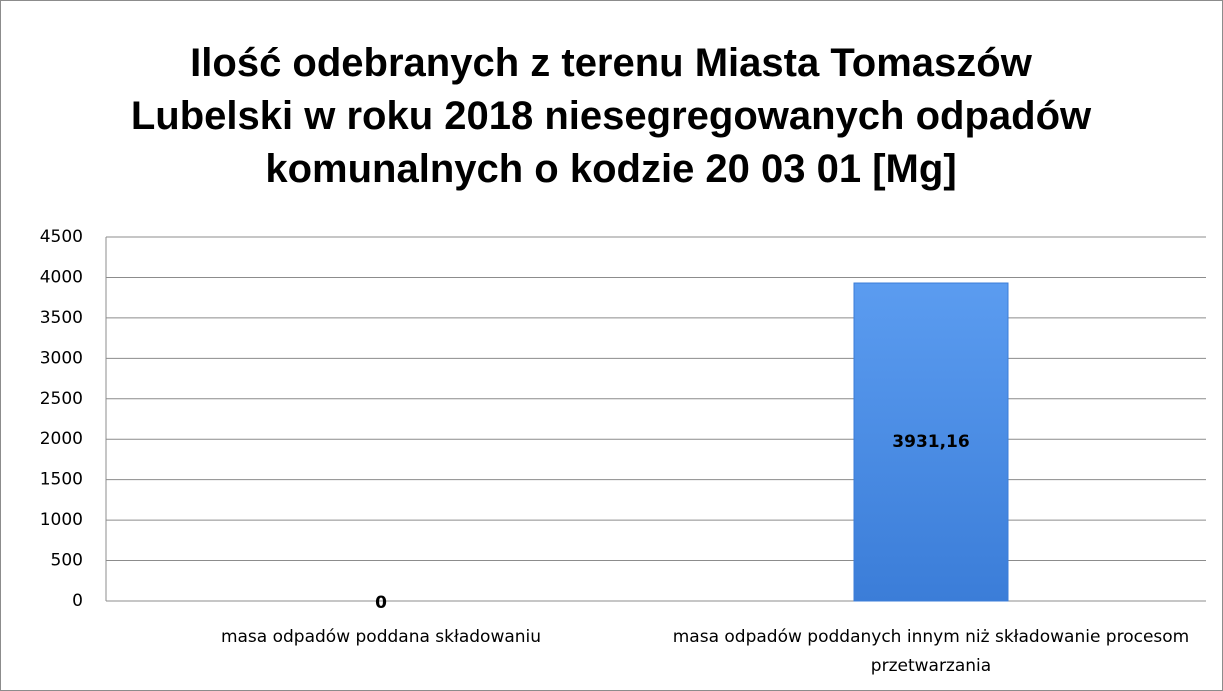  I want to click on value-label: 0, so click(381, 603).